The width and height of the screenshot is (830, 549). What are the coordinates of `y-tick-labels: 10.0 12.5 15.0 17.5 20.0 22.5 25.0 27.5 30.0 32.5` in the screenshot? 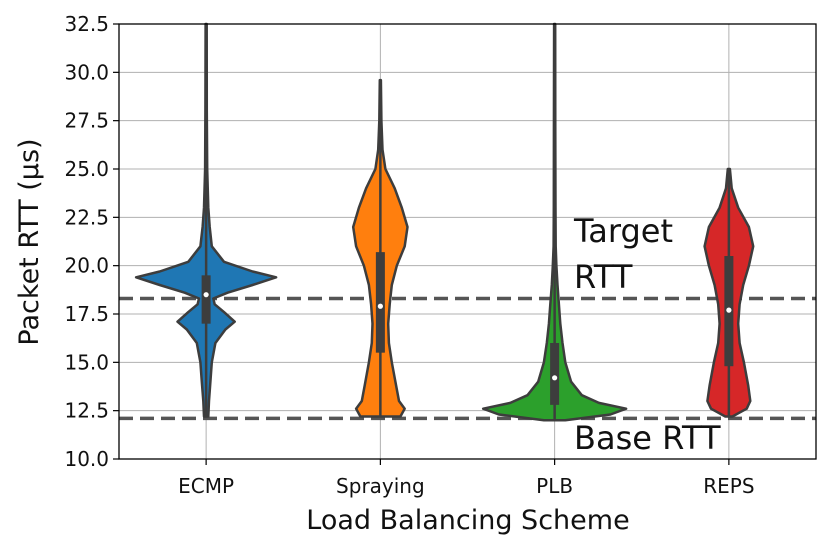 It's located at (91, 241).